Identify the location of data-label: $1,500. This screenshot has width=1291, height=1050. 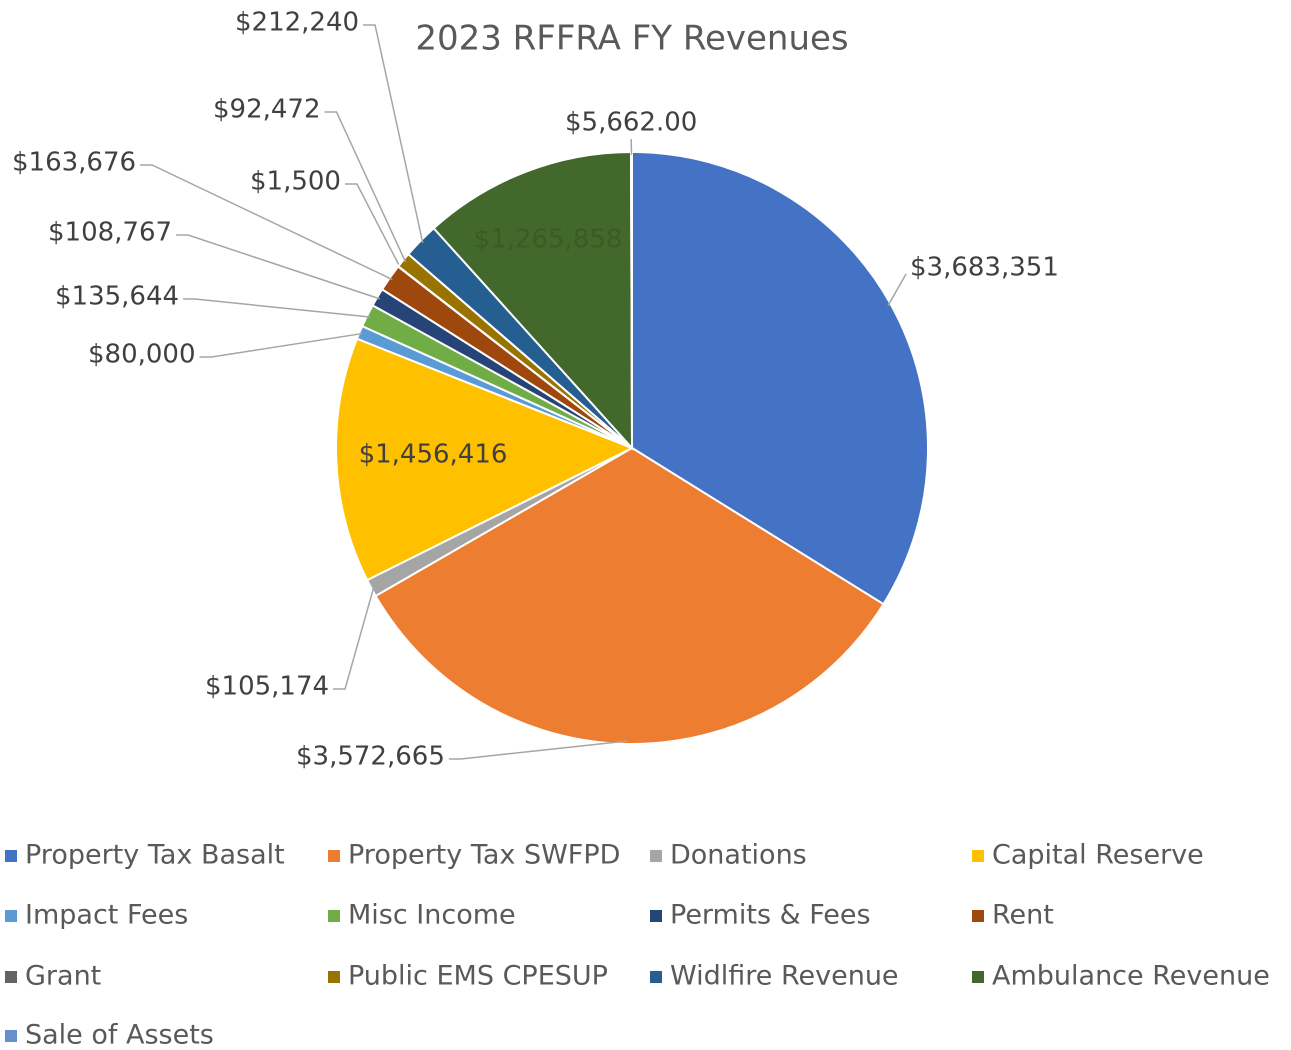
(295, 182).